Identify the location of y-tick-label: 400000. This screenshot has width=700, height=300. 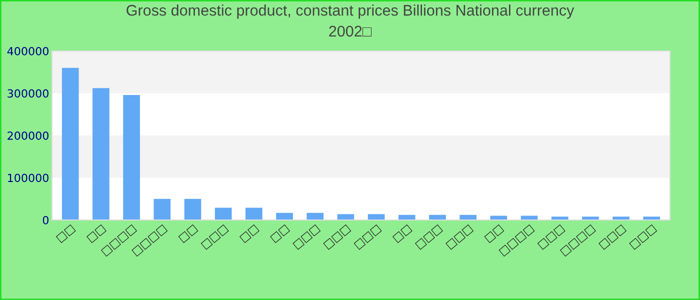
(27, 51).